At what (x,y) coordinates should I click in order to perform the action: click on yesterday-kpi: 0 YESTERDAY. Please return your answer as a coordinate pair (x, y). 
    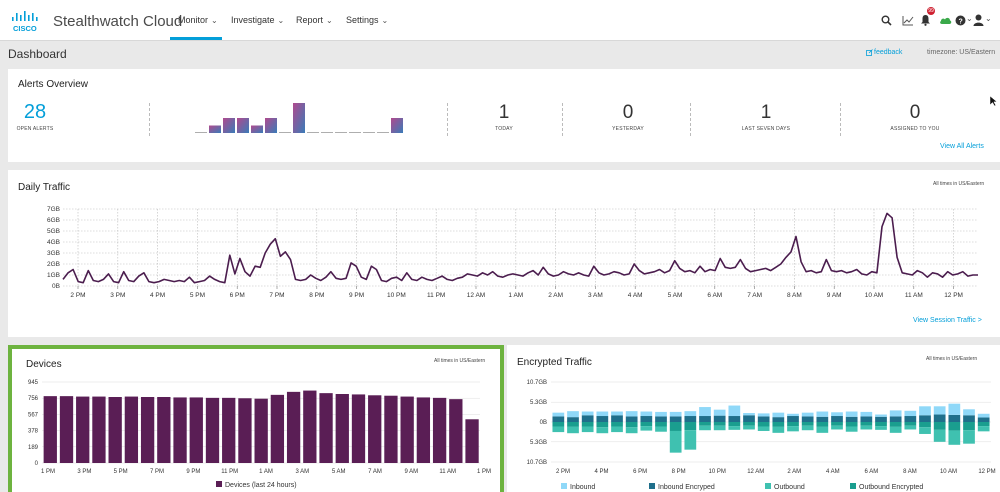
    Looking at the image, I should click on (628, 117).